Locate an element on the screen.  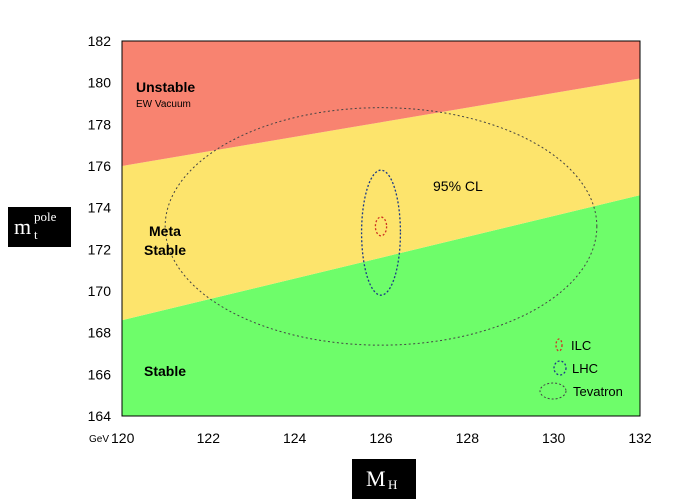
y-axis: 164 166 168 170 172 174 176 178 180 182 is located at coordinates (100, 228).